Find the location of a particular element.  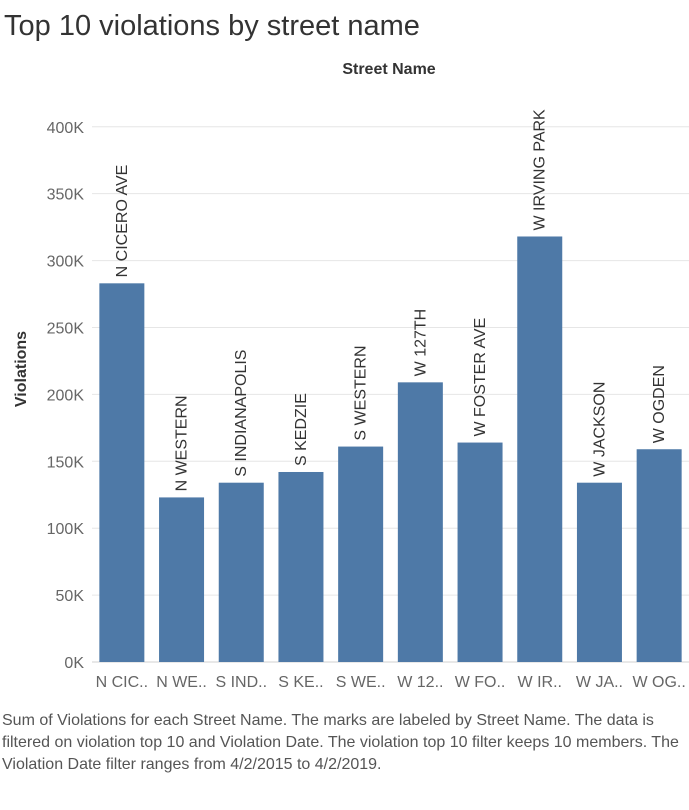

y-tick-label: 350K is located at coordinates (66, 195).